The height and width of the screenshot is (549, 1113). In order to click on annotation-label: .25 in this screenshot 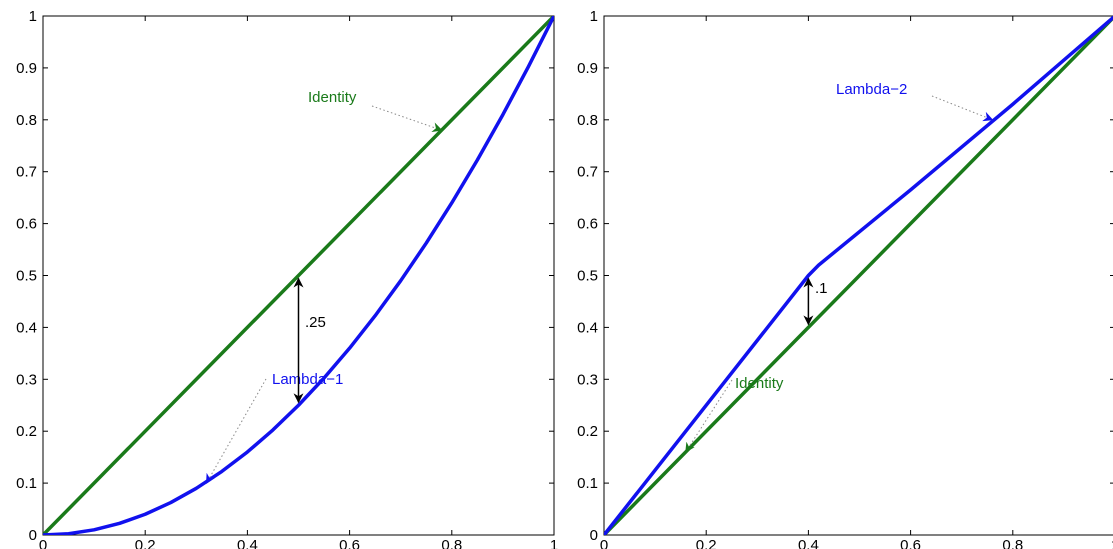, I will do `click(315, 322)`.